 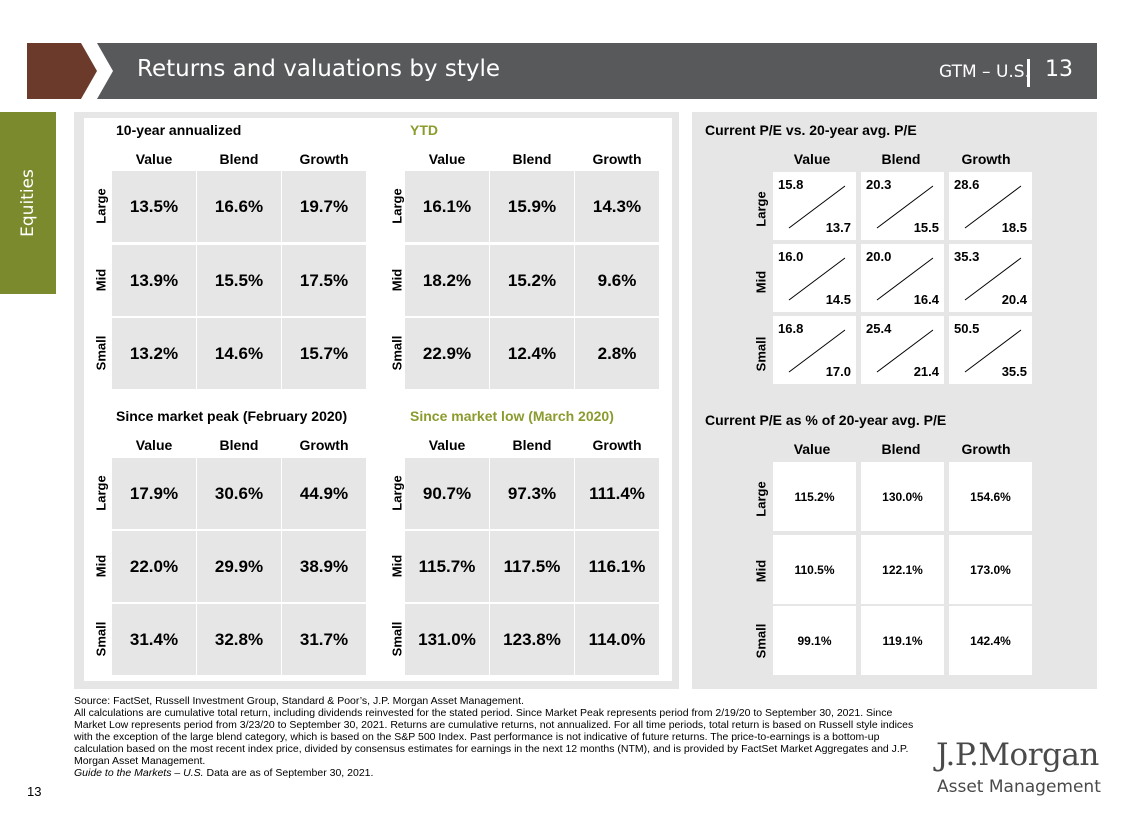 What do you see at coordinates (324, 639) in the screenshot?
I see `since-peak-small-growth: 31.7%` at bounding box center [324, 639].